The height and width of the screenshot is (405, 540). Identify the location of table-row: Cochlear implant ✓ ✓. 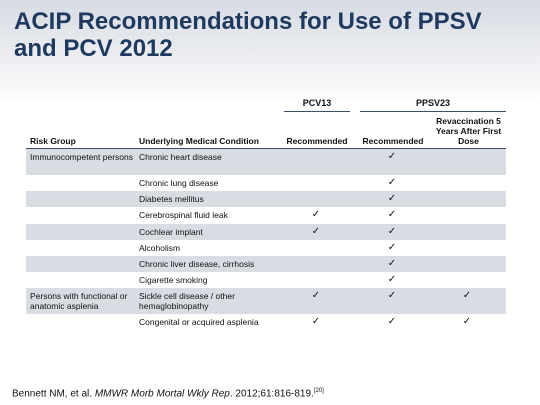
(266, 231).